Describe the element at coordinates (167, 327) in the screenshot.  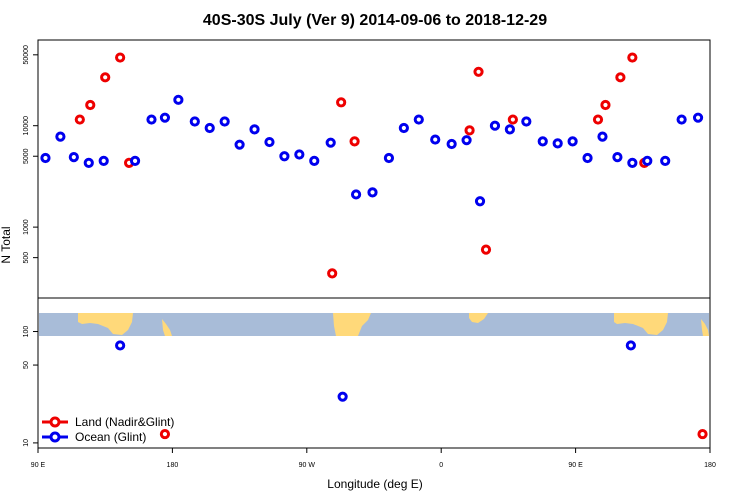
I see `map-land-new-zealand` at that location.